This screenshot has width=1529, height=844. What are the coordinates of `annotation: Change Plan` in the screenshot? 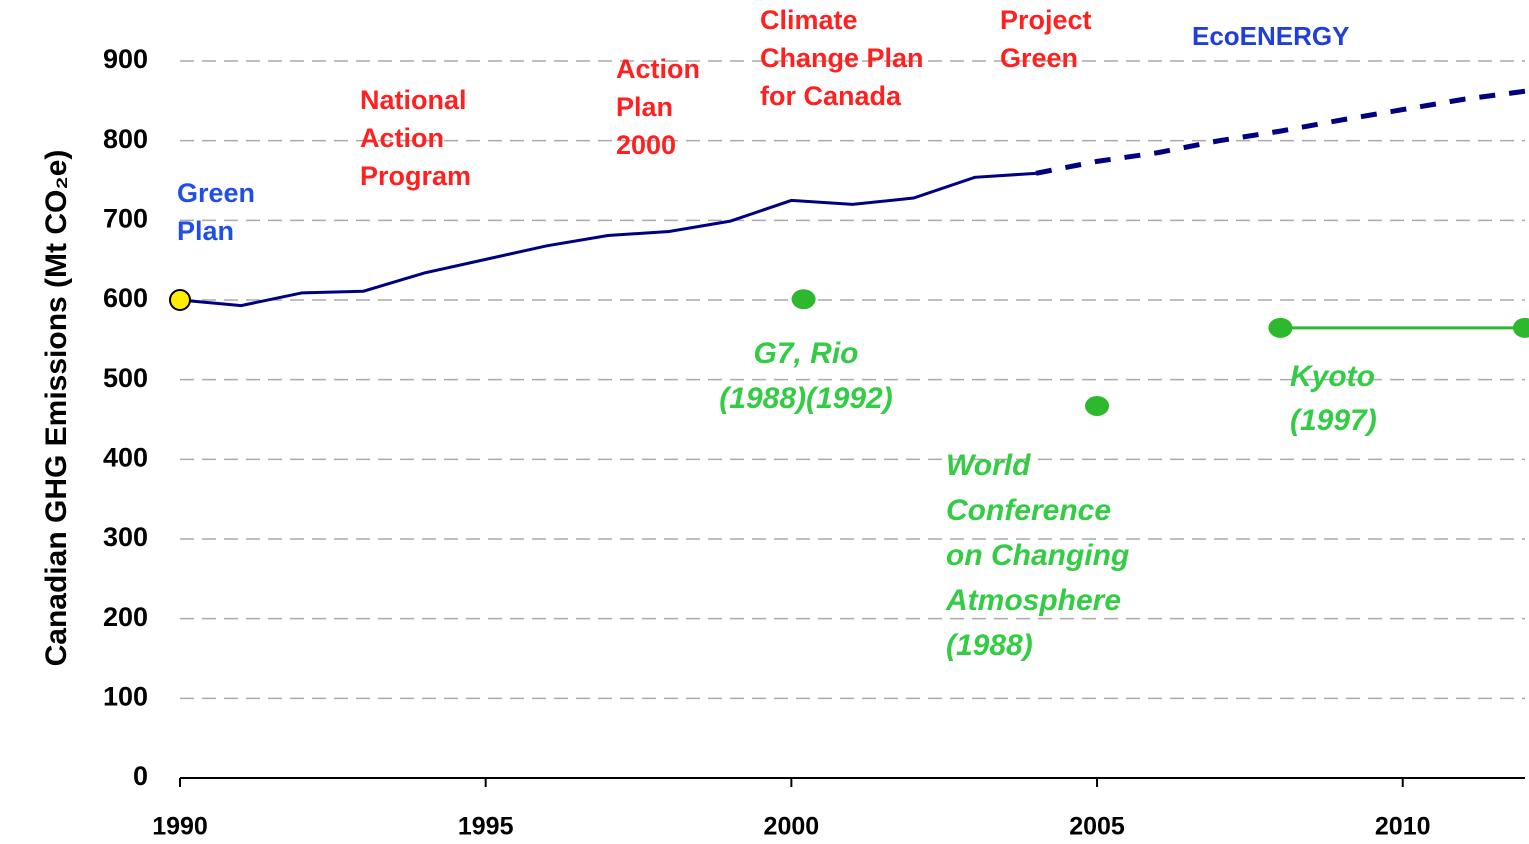 It's located at (842, 58).